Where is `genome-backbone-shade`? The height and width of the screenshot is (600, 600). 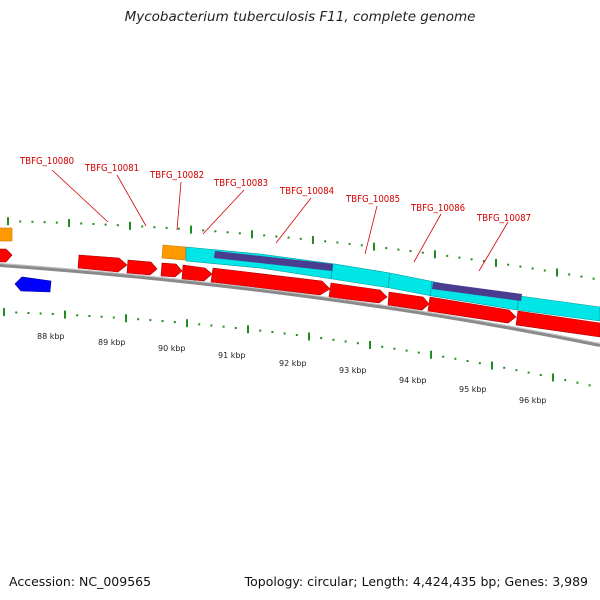 genome-backbone-shade is located at coordinates (300, 303).